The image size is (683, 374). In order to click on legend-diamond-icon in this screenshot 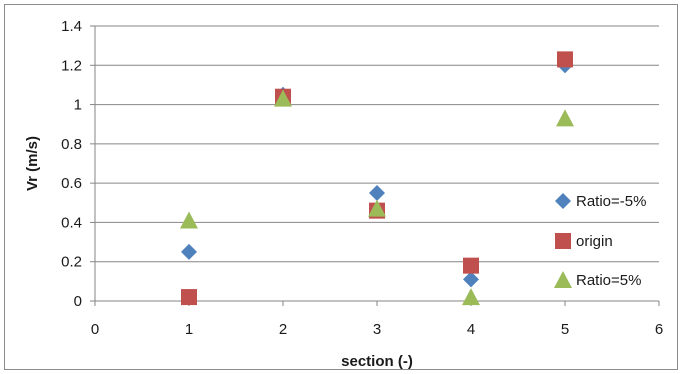, I will do `click(563, 201)`.